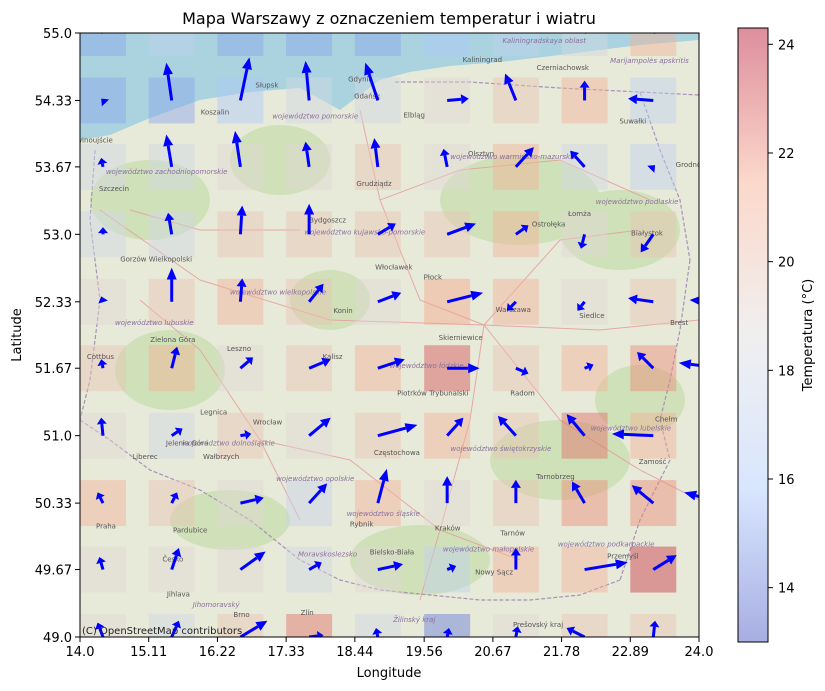 This screenshot has width=825, height=691. I want to click on place-label: Siedlce, so click(591, 316).